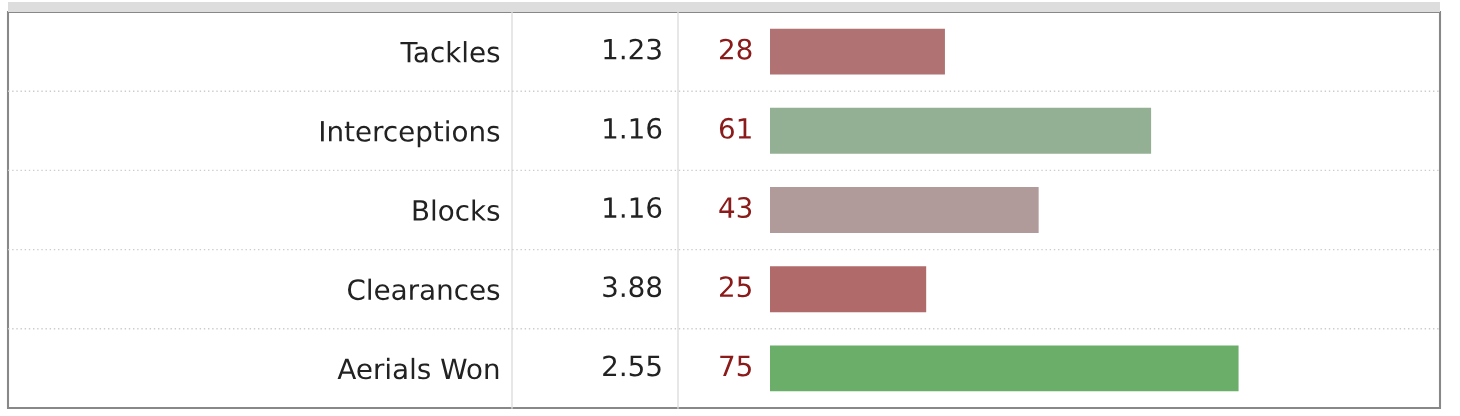  What do you see at coordinates (410, 134) in the screenshot?
I see `y-tick-label: Interceptions` at bounding box center [410, 134].